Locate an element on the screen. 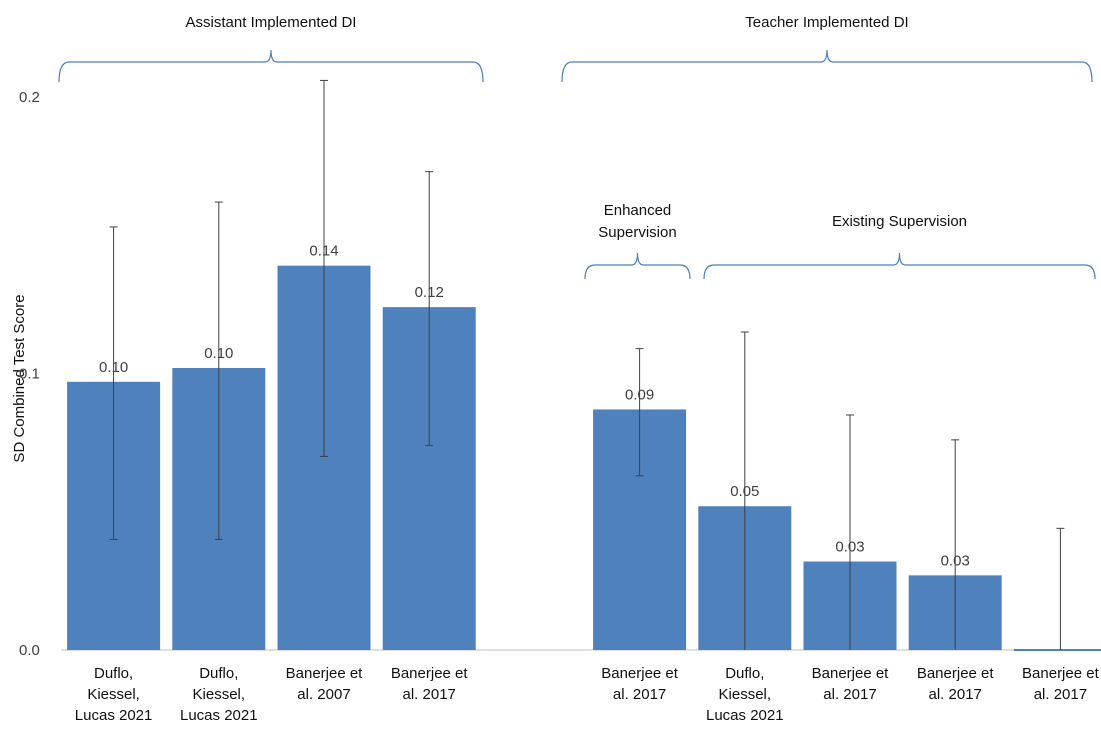 This screenshot has height=730, width=1101. y-axis-label: SD Combined Test Score is located at coordinates (19, 378).